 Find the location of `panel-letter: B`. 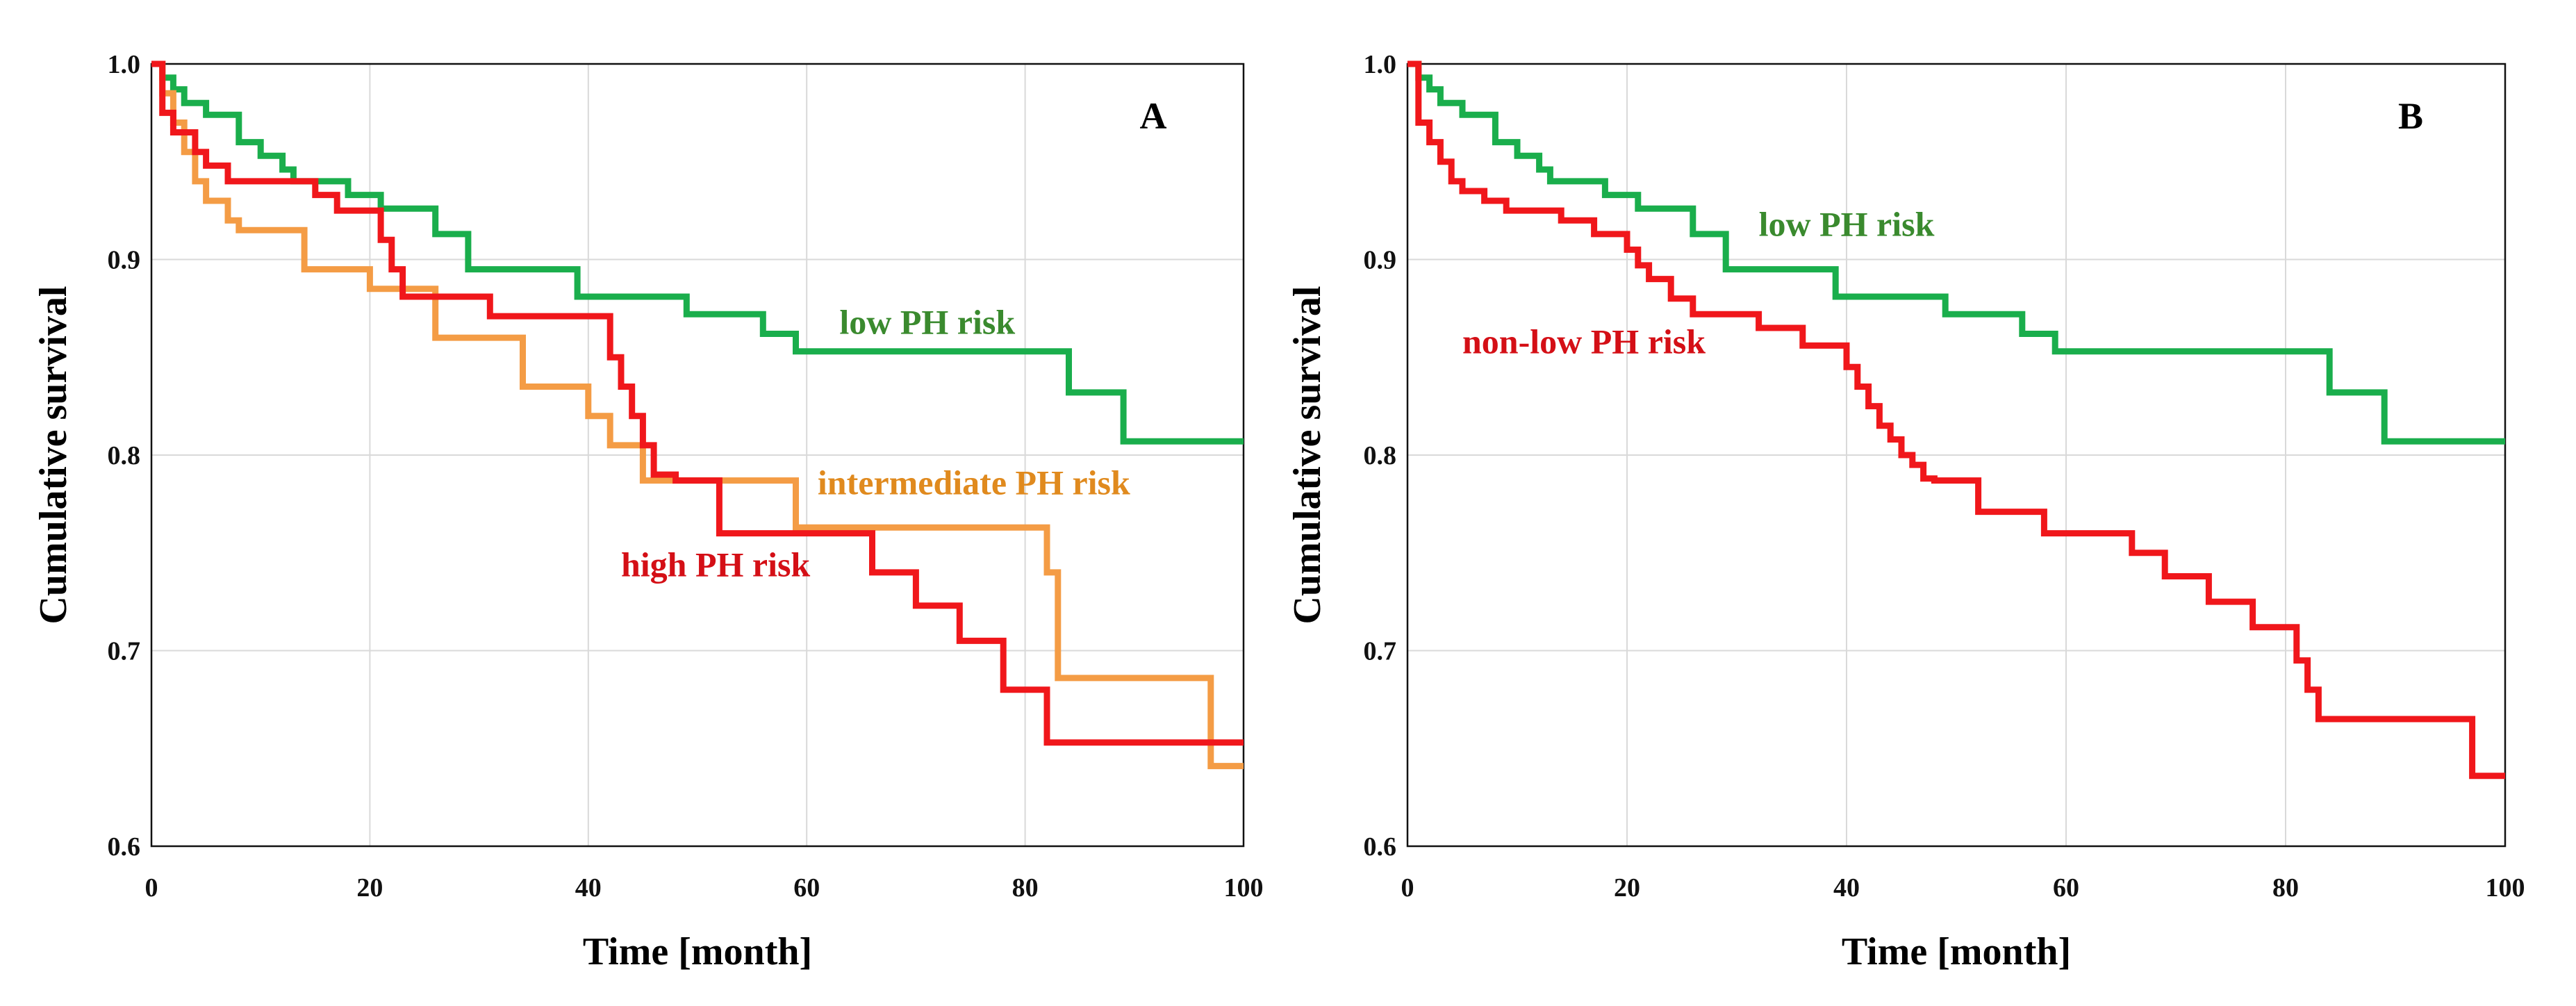

panel-letter: B is located at coordinates (2410, 116).